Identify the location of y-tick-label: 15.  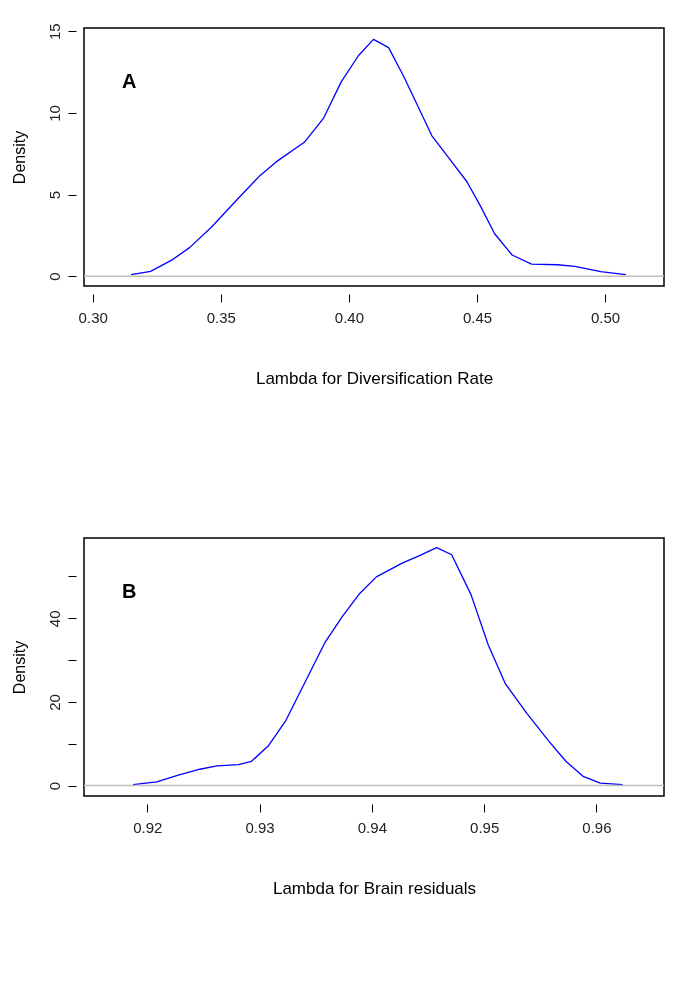
(54, 32).